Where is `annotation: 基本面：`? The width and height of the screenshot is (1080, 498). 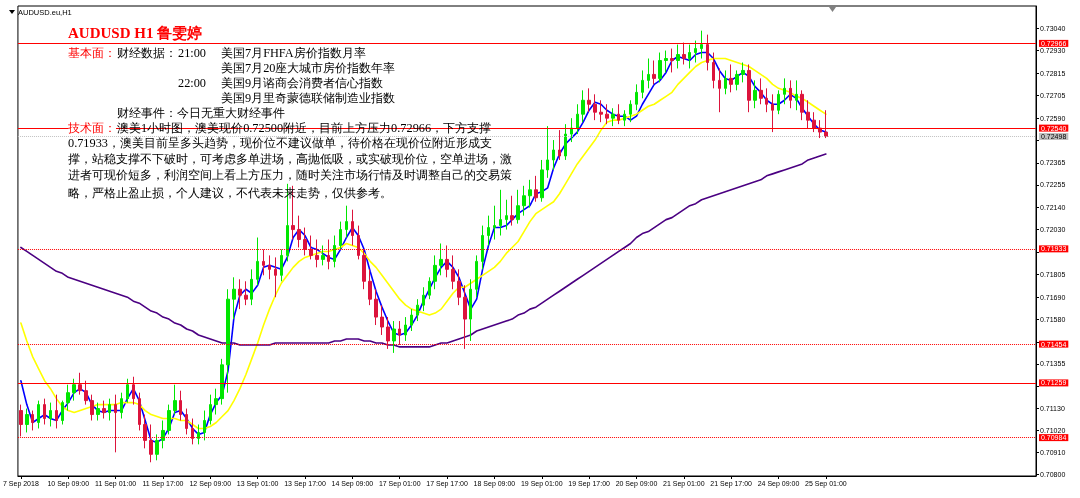
annotation: 基本面： is located at coordinates (92, 53).